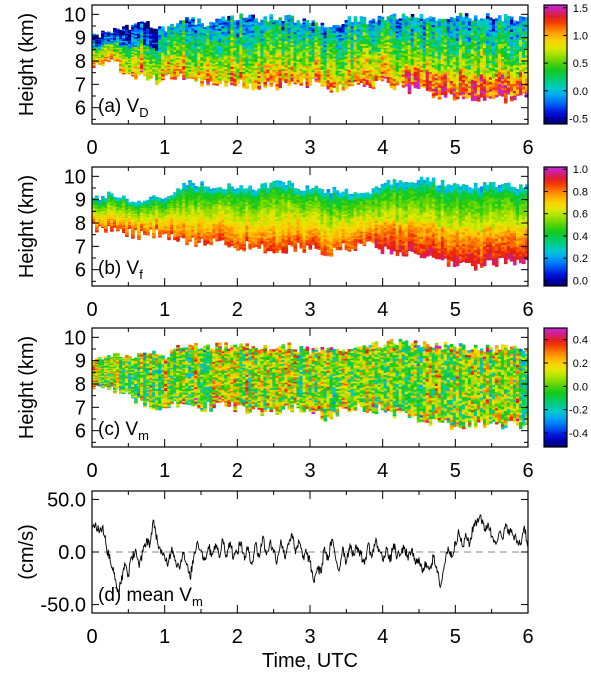 The height and width of the screenshot is (679, 591). I want to click on y-tick-label: 9, so click(80, 39).